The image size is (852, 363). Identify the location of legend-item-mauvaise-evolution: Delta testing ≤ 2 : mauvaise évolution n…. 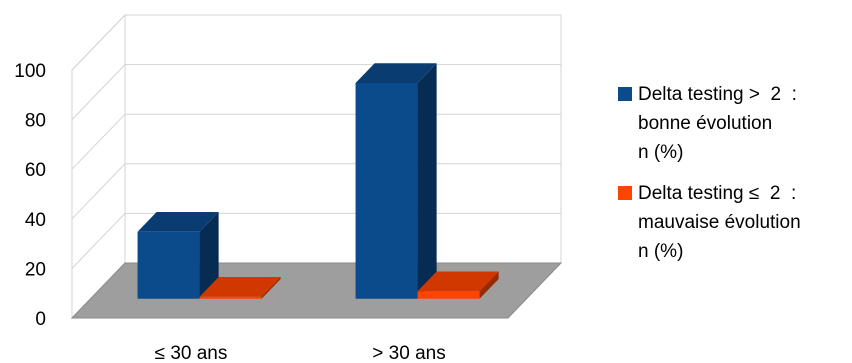
(734, 222).